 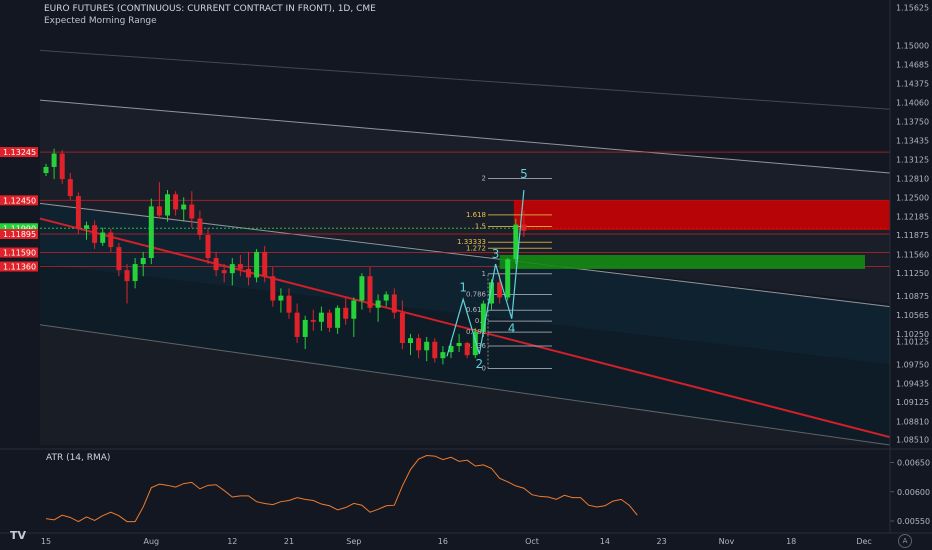 I want to click on time-tick-label: Sep, so click(x=353, y=541).